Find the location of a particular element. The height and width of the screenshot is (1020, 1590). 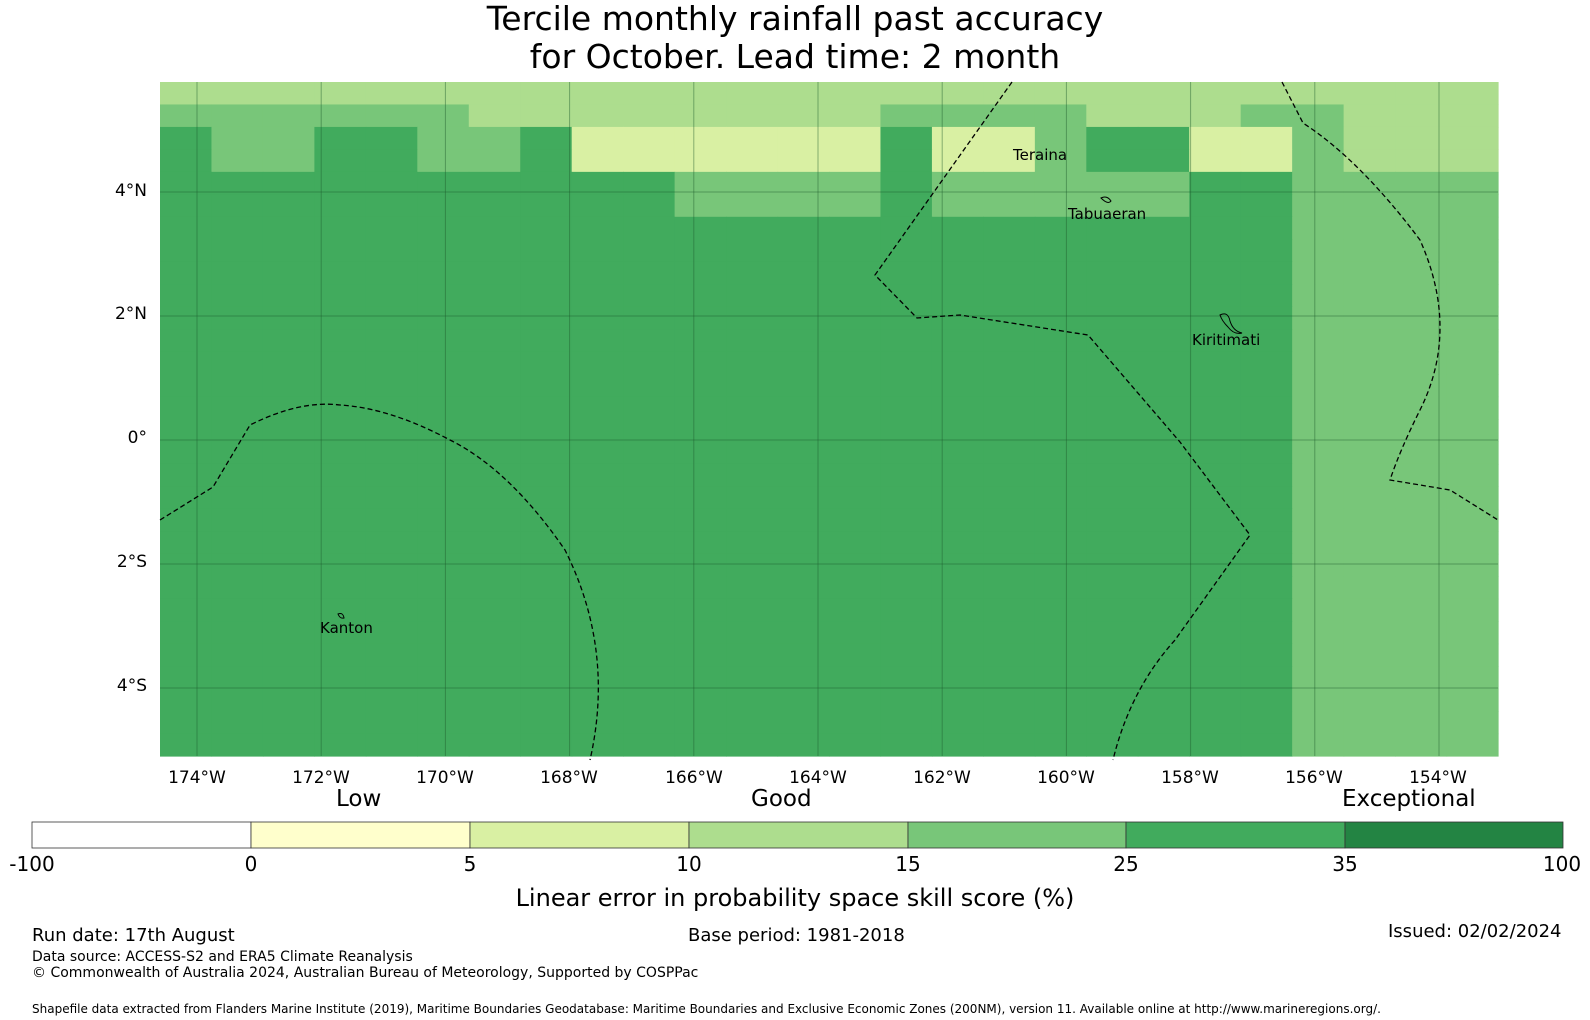

lon-label-154w: 154°W is located at coordinates (1438, 778).